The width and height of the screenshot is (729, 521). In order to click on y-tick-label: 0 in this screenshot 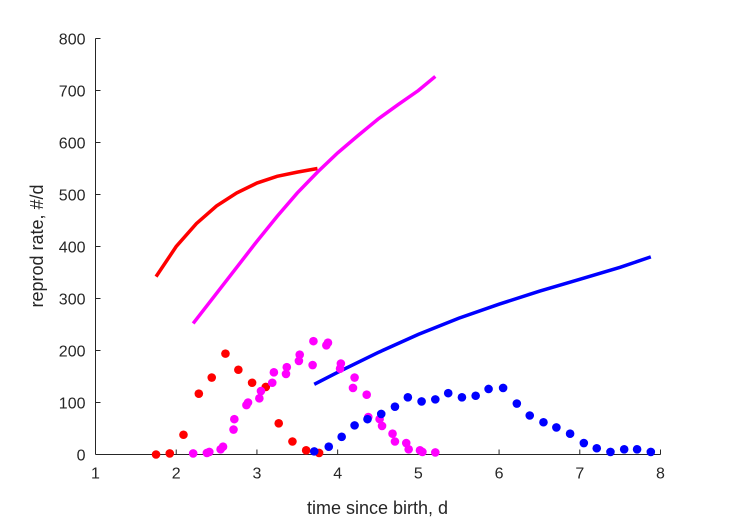, I will do `click(81, 456)`.